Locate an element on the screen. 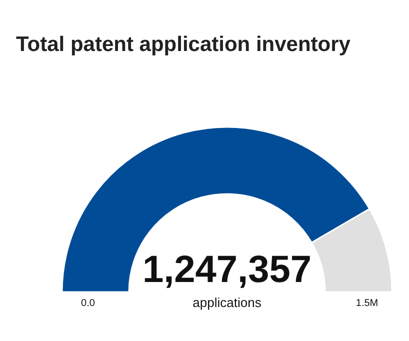  text: applications is located at coordinates (227, 302).